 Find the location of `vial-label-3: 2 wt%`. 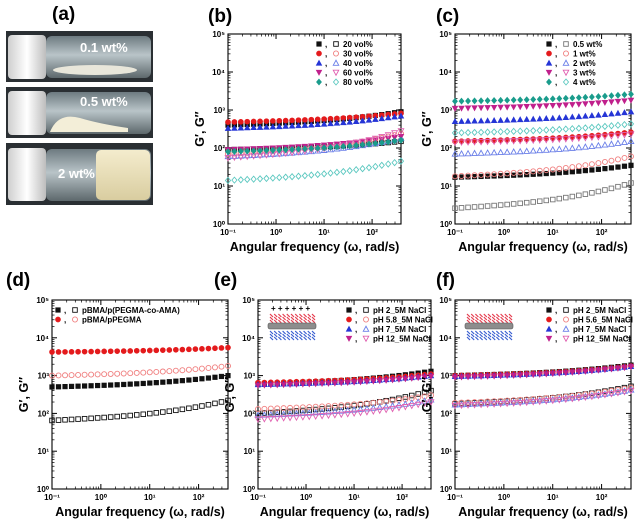

vial-label-3: 2 wt% is located at coordinates (76, 173).